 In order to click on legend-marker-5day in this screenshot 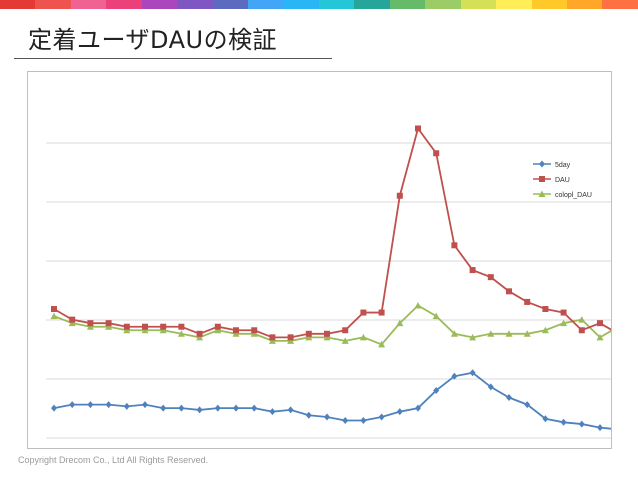, I will do `click(542, 164)`.